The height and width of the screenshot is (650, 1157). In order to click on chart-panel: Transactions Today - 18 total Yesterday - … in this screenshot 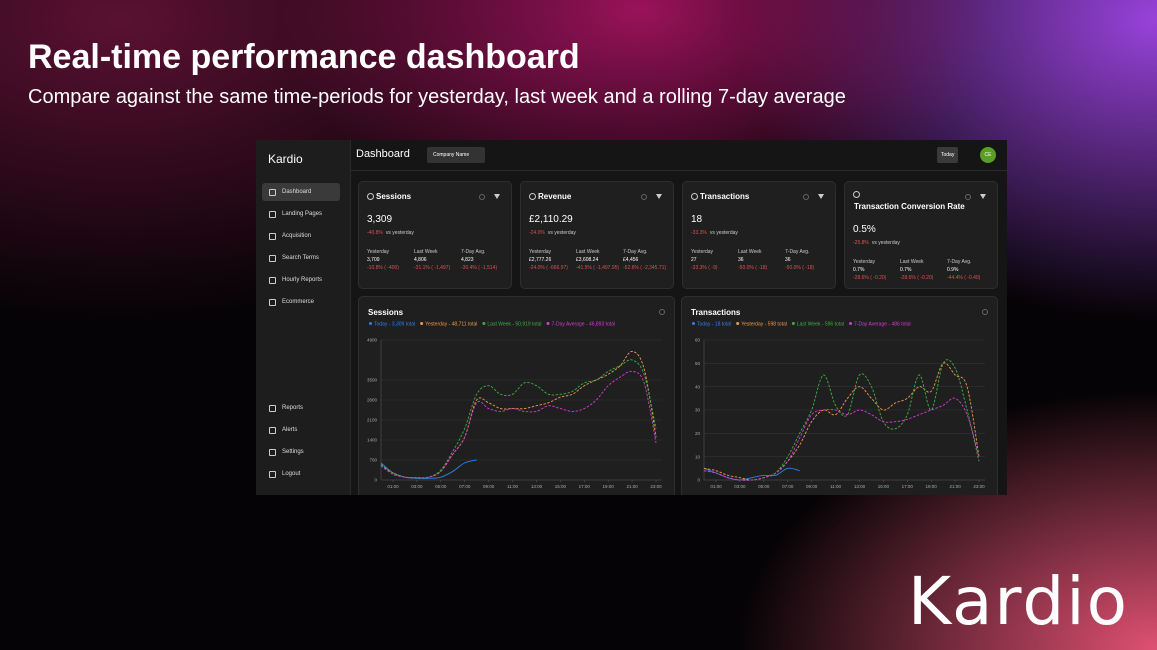, I will do `click(839, 395)`.